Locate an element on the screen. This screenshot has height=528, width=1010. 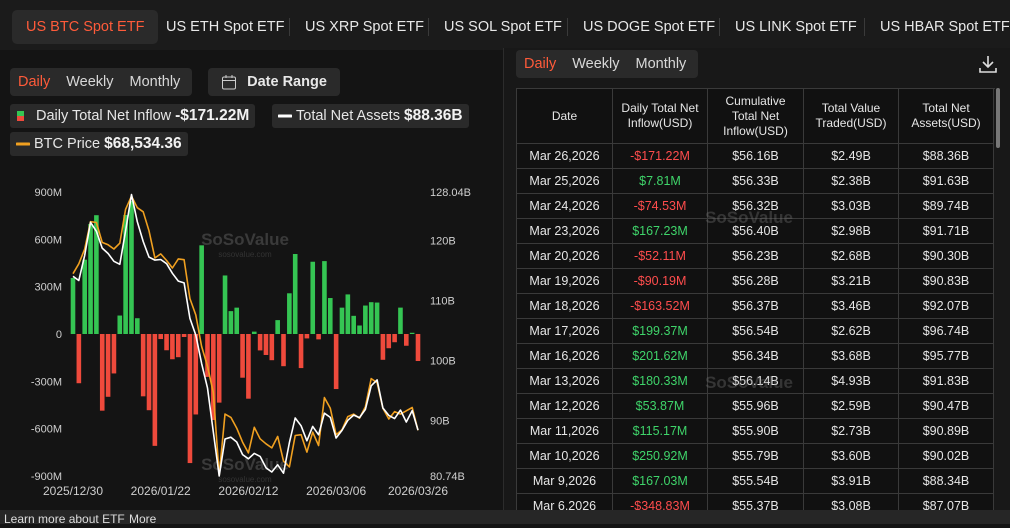
y-tick-label: 600M is located at coordinates (48, 240).